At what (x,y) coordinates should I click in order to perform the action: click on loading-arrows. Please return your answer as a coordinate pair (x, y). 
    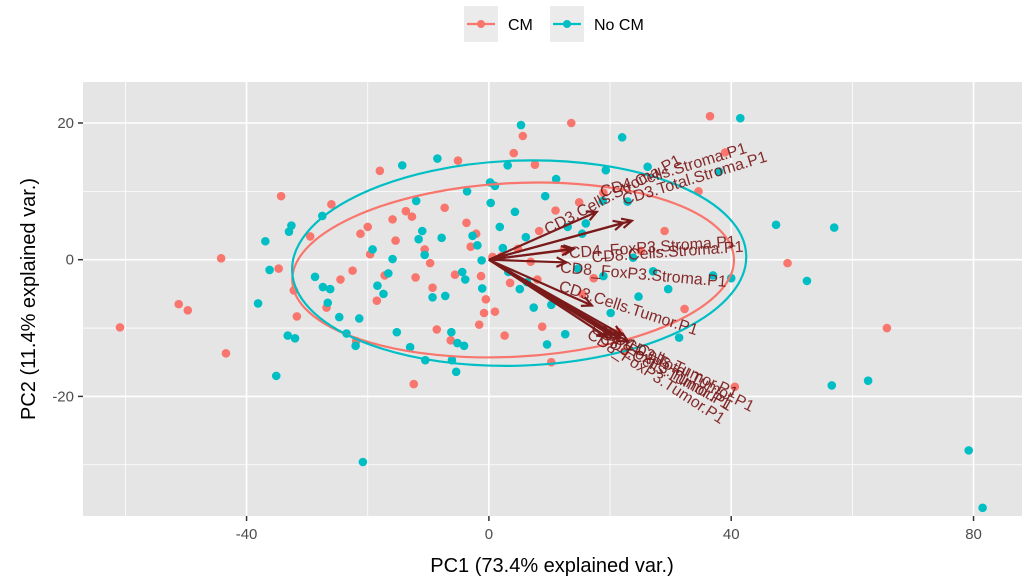
    Looking at the image, I should click on (561, 276).